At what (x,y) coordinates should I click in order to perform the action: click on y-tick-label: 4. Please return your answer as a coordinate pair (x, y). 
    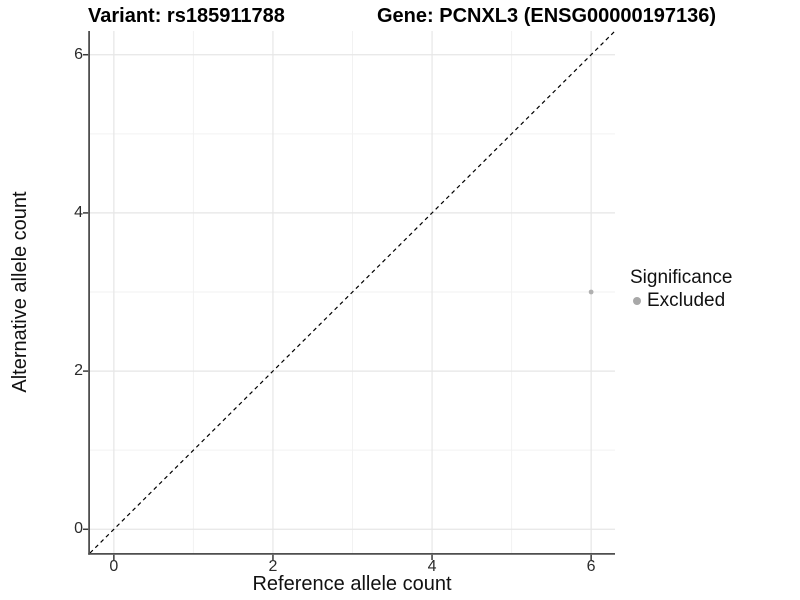
    Looking at the image, I should click on (78, 212).